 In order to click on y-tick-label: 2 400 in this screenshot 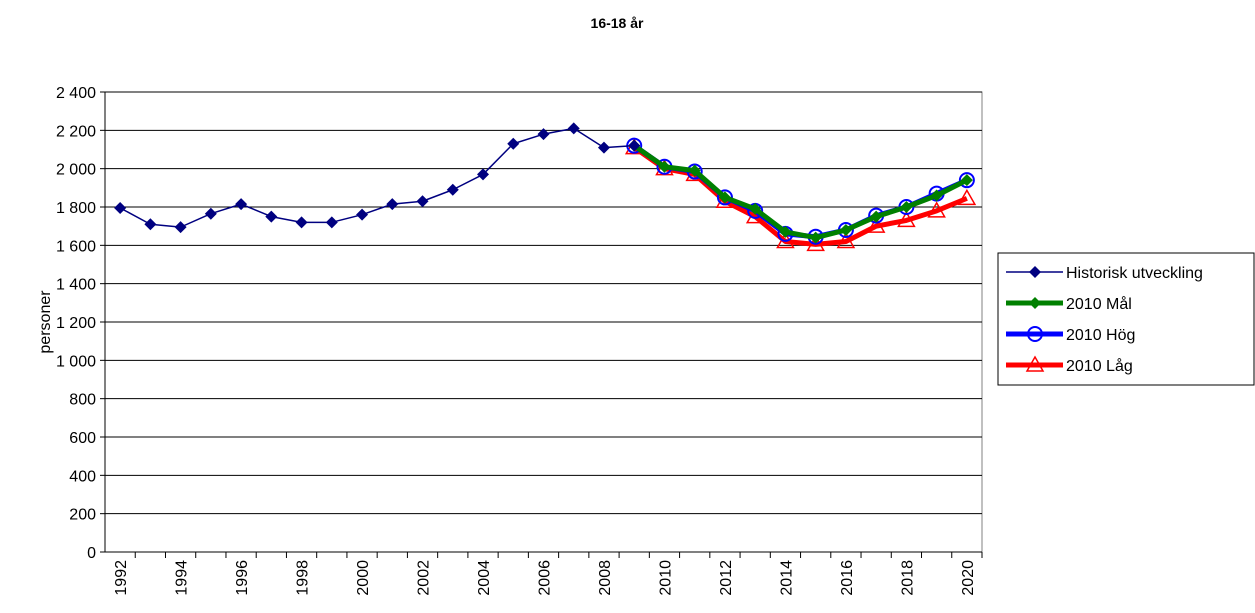, I will do `click(76, 93)`.